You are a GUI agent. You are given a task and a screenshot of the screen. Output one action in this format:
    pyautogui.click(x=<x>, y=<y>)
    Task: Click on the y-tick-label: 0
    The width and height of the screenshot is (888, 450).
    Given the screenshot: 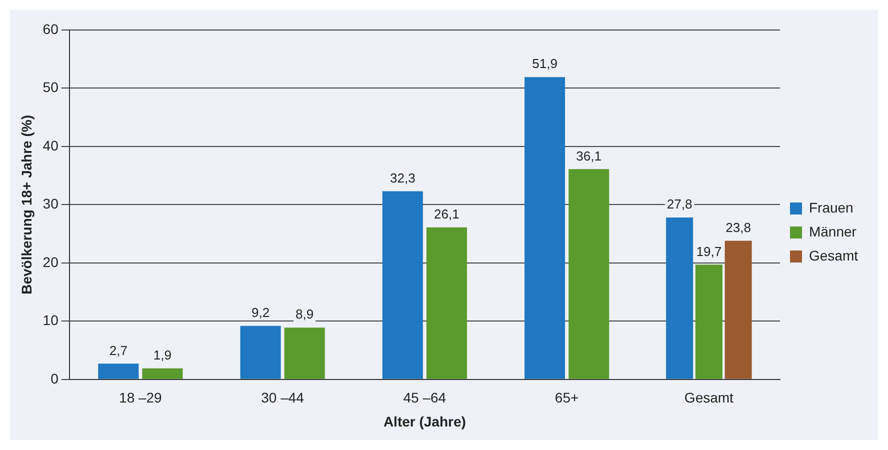 What is the action you would take?
    pyautogui.click(x=54, y=378)
    